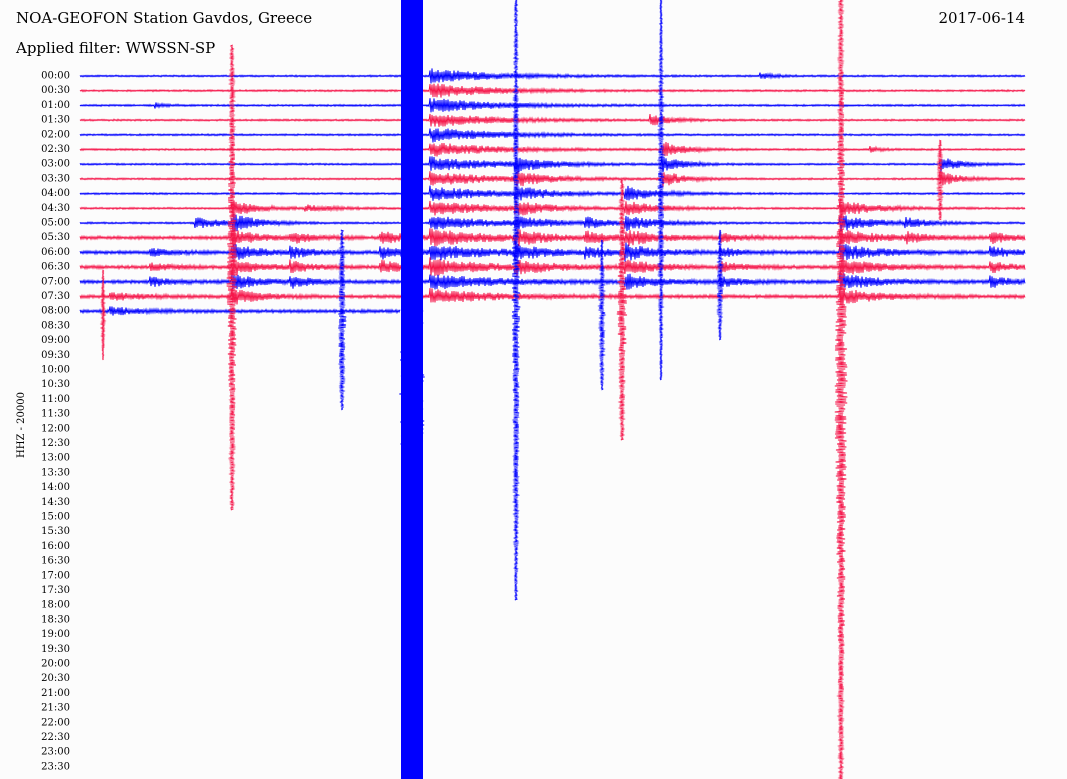 The height and width of the screenshot is (779, 1067). Describe the element at coordinates (55, 399) in the screenshot. I see `time-label: 11:00` at that location.